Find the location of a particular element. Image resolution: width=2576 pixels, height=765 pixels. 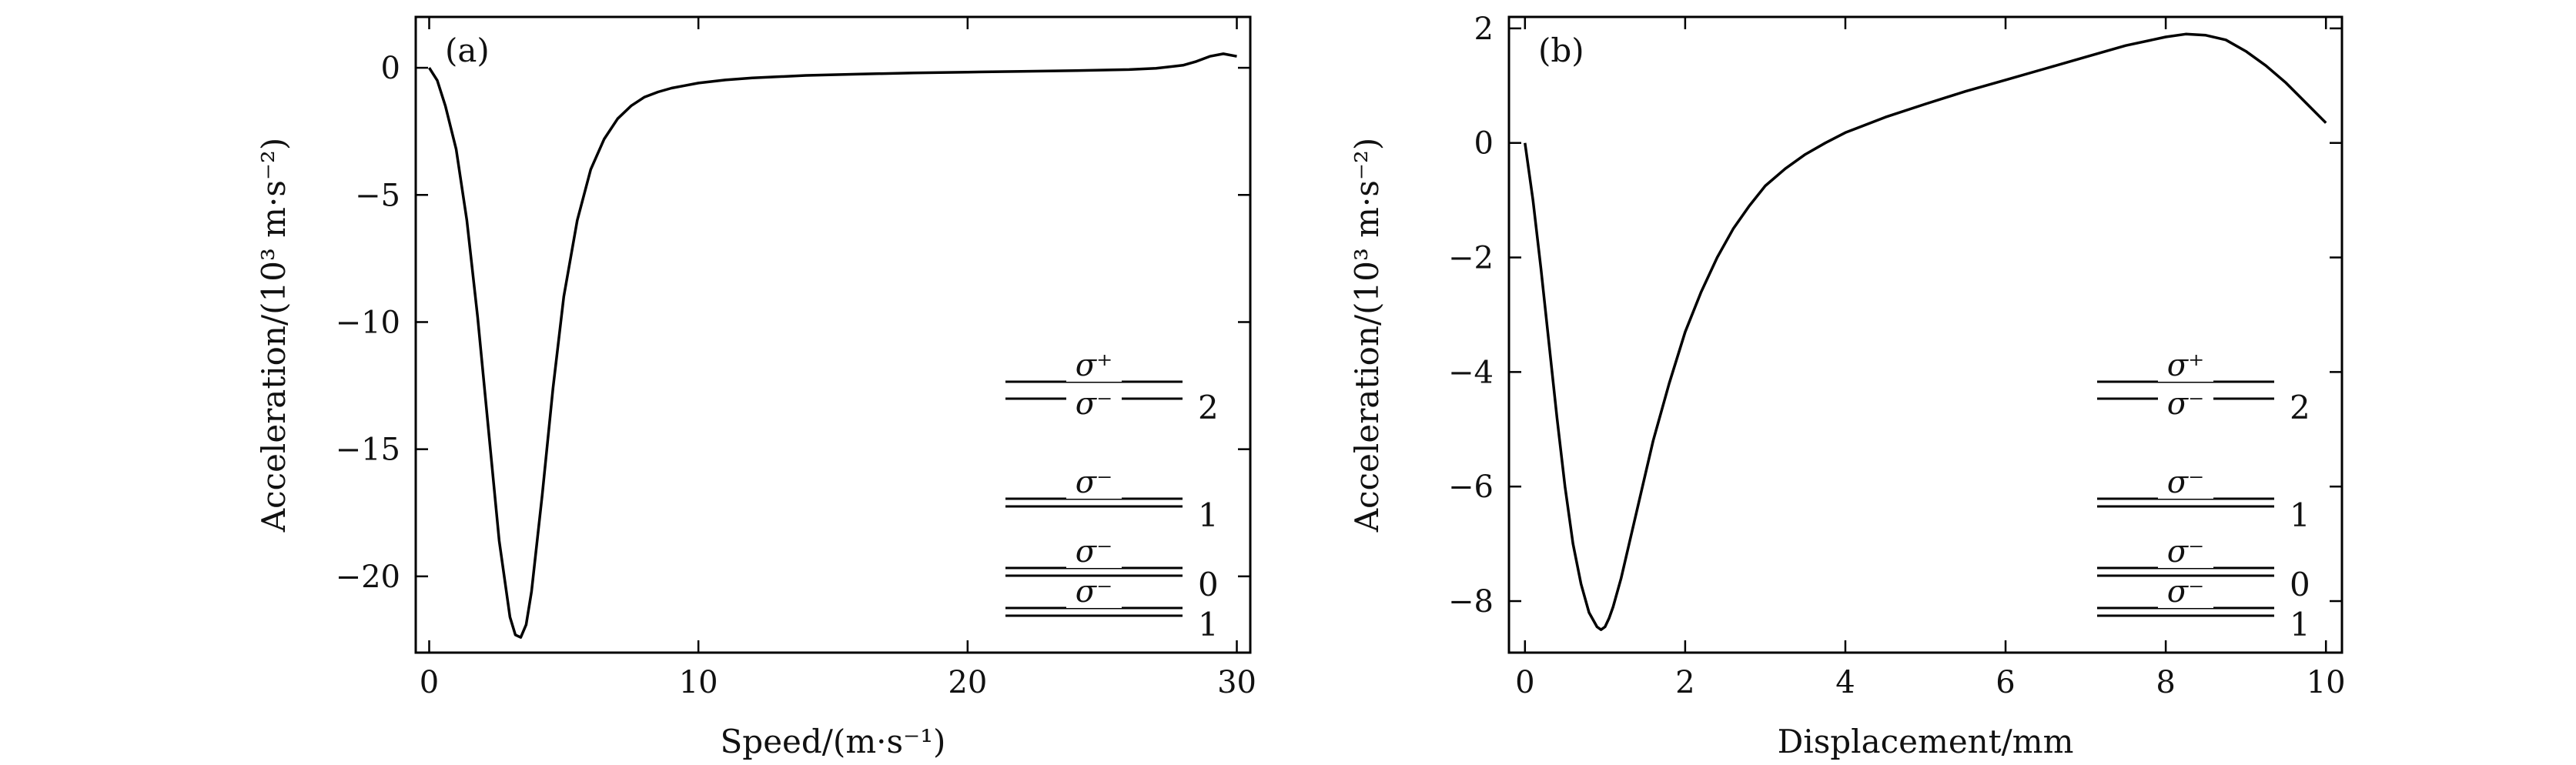

y-tick-label: −2 is located at coordinates (1471, 258).